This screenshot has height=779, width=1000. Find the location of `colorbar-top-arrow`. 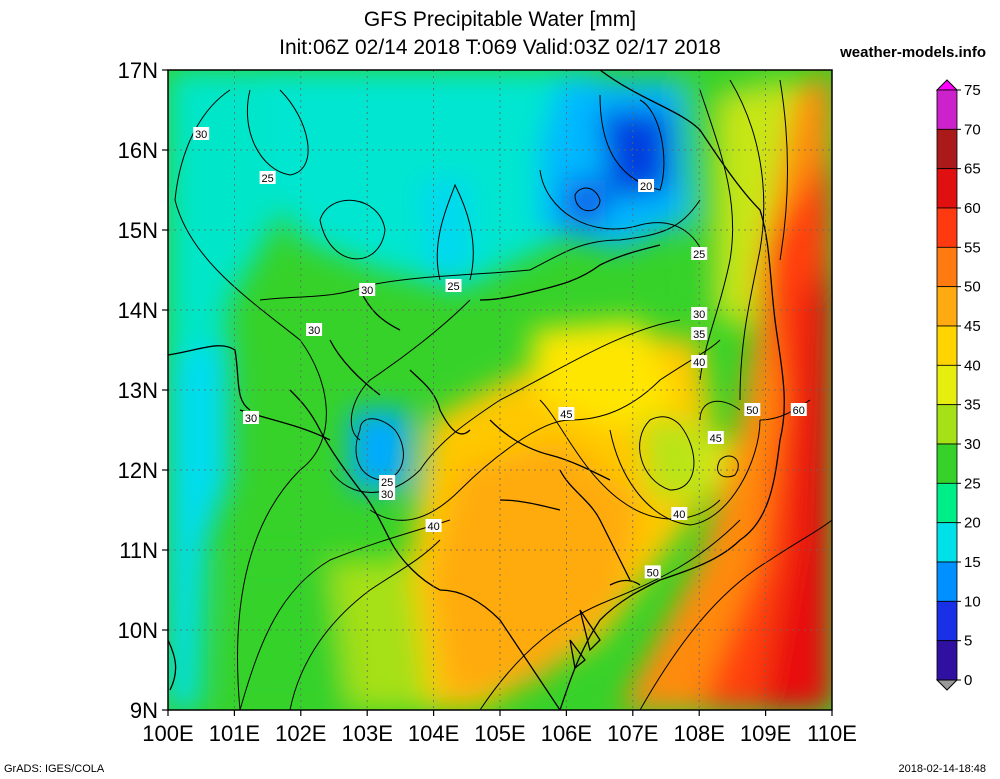

colorbar-top-arrow is located at coordinates (947, 85).